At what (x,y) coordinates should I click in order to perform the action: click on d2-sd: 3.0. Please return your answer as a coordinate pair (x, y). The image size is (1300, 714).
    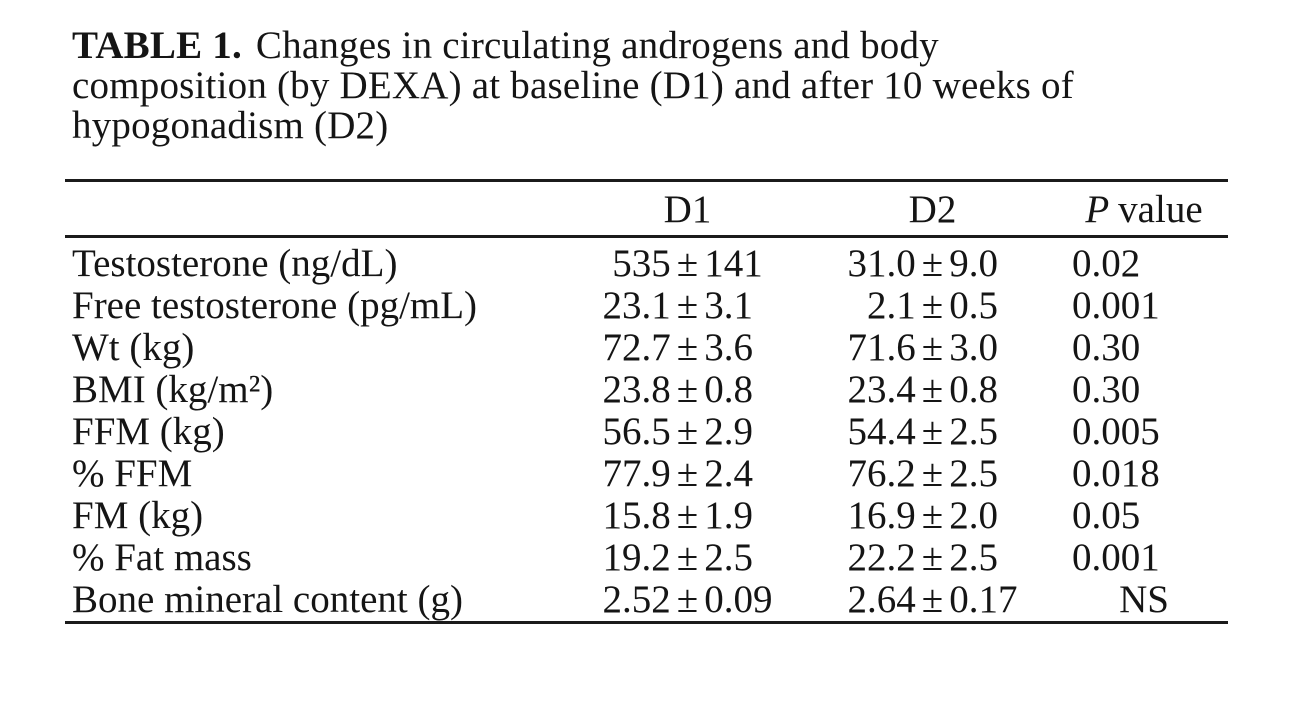
    Looking at the image, I should click on (973, 347).